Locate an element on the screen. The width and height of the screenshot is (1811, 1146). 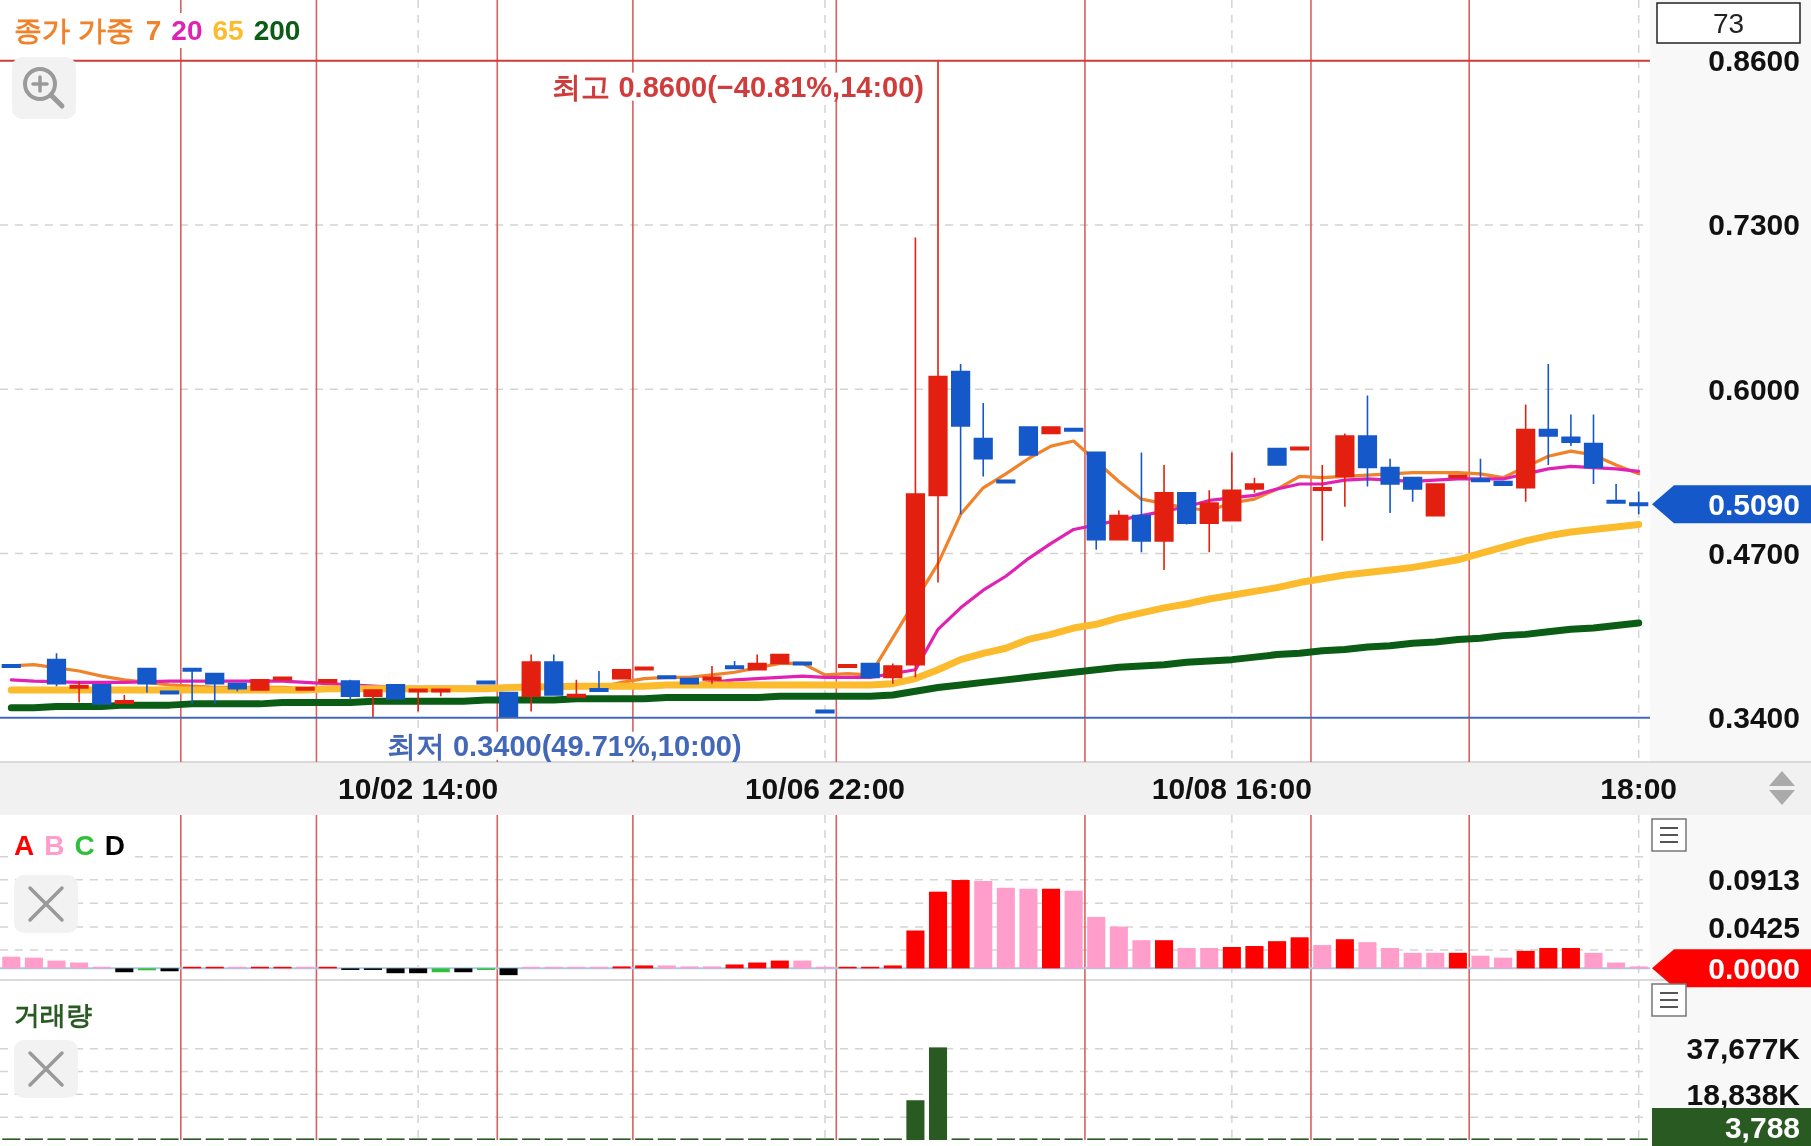
text: 200 is located at coordinates (277, 30).